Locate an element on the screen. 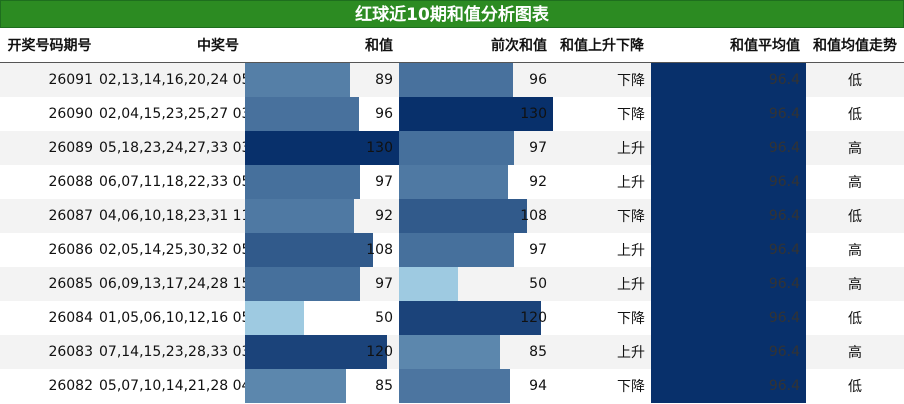 Image resolution: width=904 pixels, height=404 pixels. sum-value: 96 is located at coordinates (384, 114).